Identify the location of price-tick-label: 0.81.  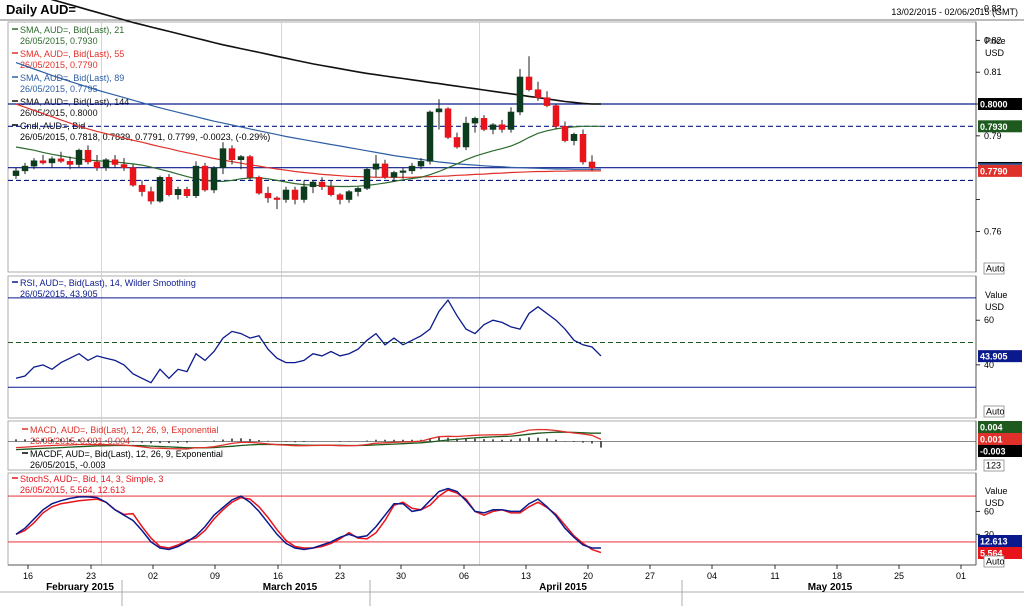
(993, 72).